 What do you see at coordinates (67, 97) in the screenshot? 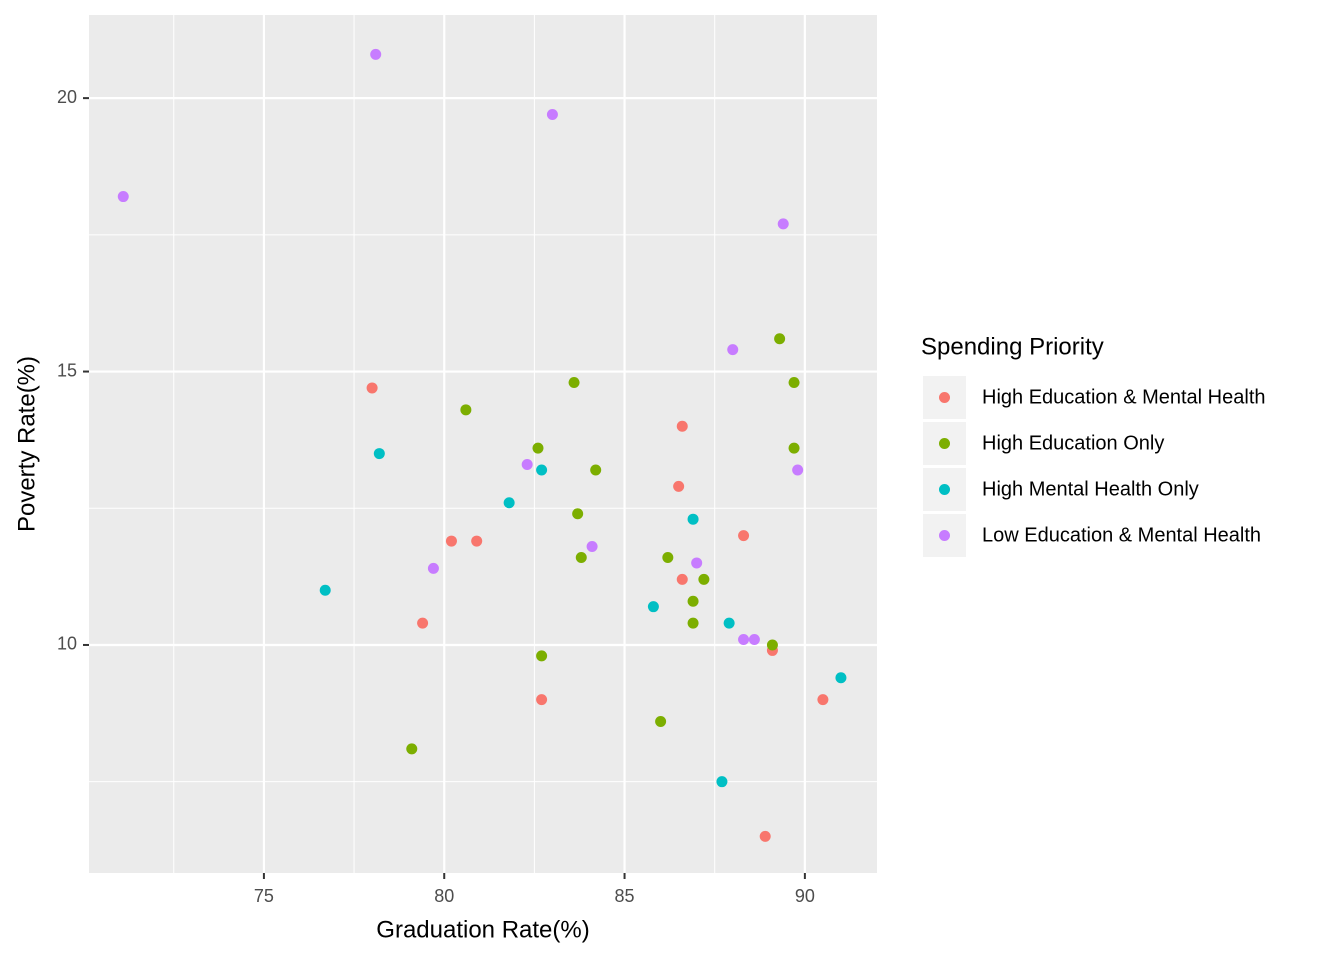
I see `y-tick-label: 20` at bounding box center [67, 97].